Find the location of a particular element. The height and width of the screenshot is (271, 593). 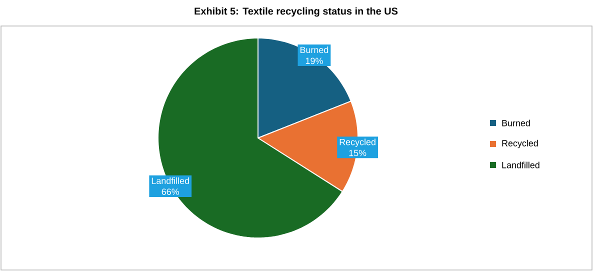

legend-label: Burned is located at coordinates (516, 123).